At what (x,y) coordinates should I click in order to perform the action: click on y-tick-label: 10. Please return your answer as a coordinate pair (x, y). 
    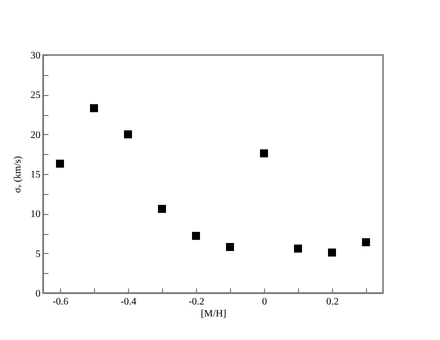
    Looking at the image, I should click on (35, 214).